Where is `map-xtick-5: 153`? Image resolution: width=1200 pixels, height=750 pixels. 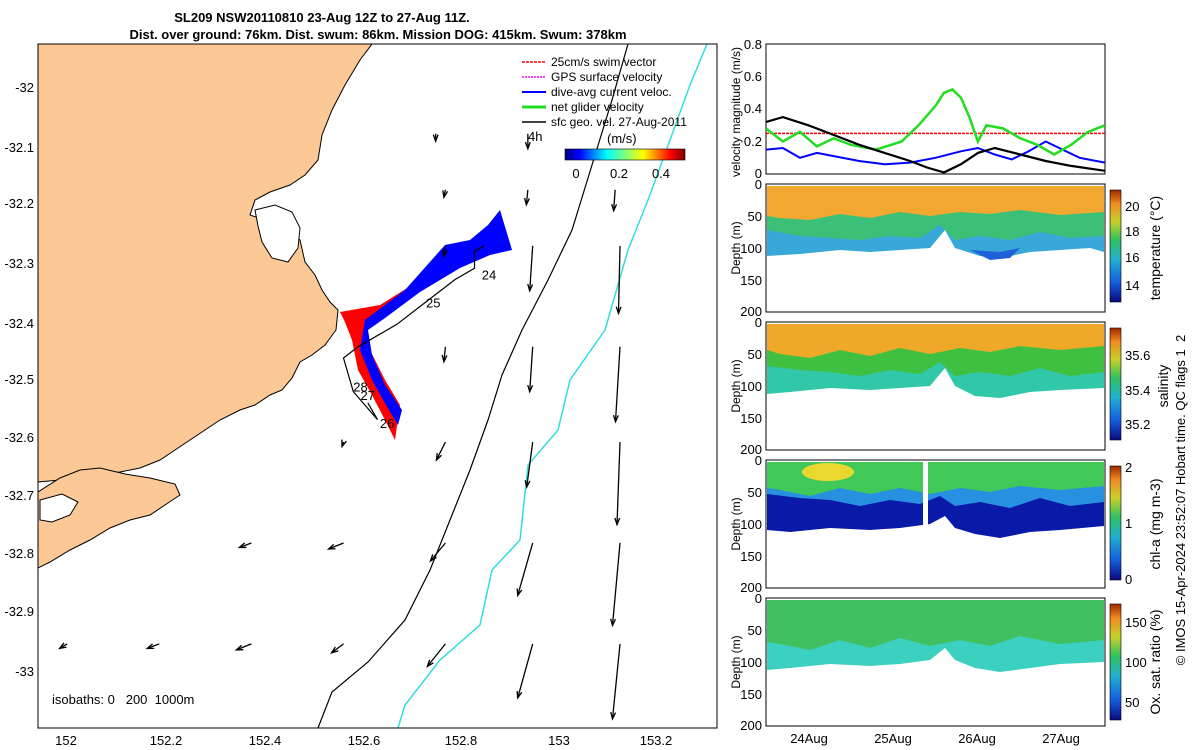 map-xtick-5: 153 is located at coordinates (559, 740).